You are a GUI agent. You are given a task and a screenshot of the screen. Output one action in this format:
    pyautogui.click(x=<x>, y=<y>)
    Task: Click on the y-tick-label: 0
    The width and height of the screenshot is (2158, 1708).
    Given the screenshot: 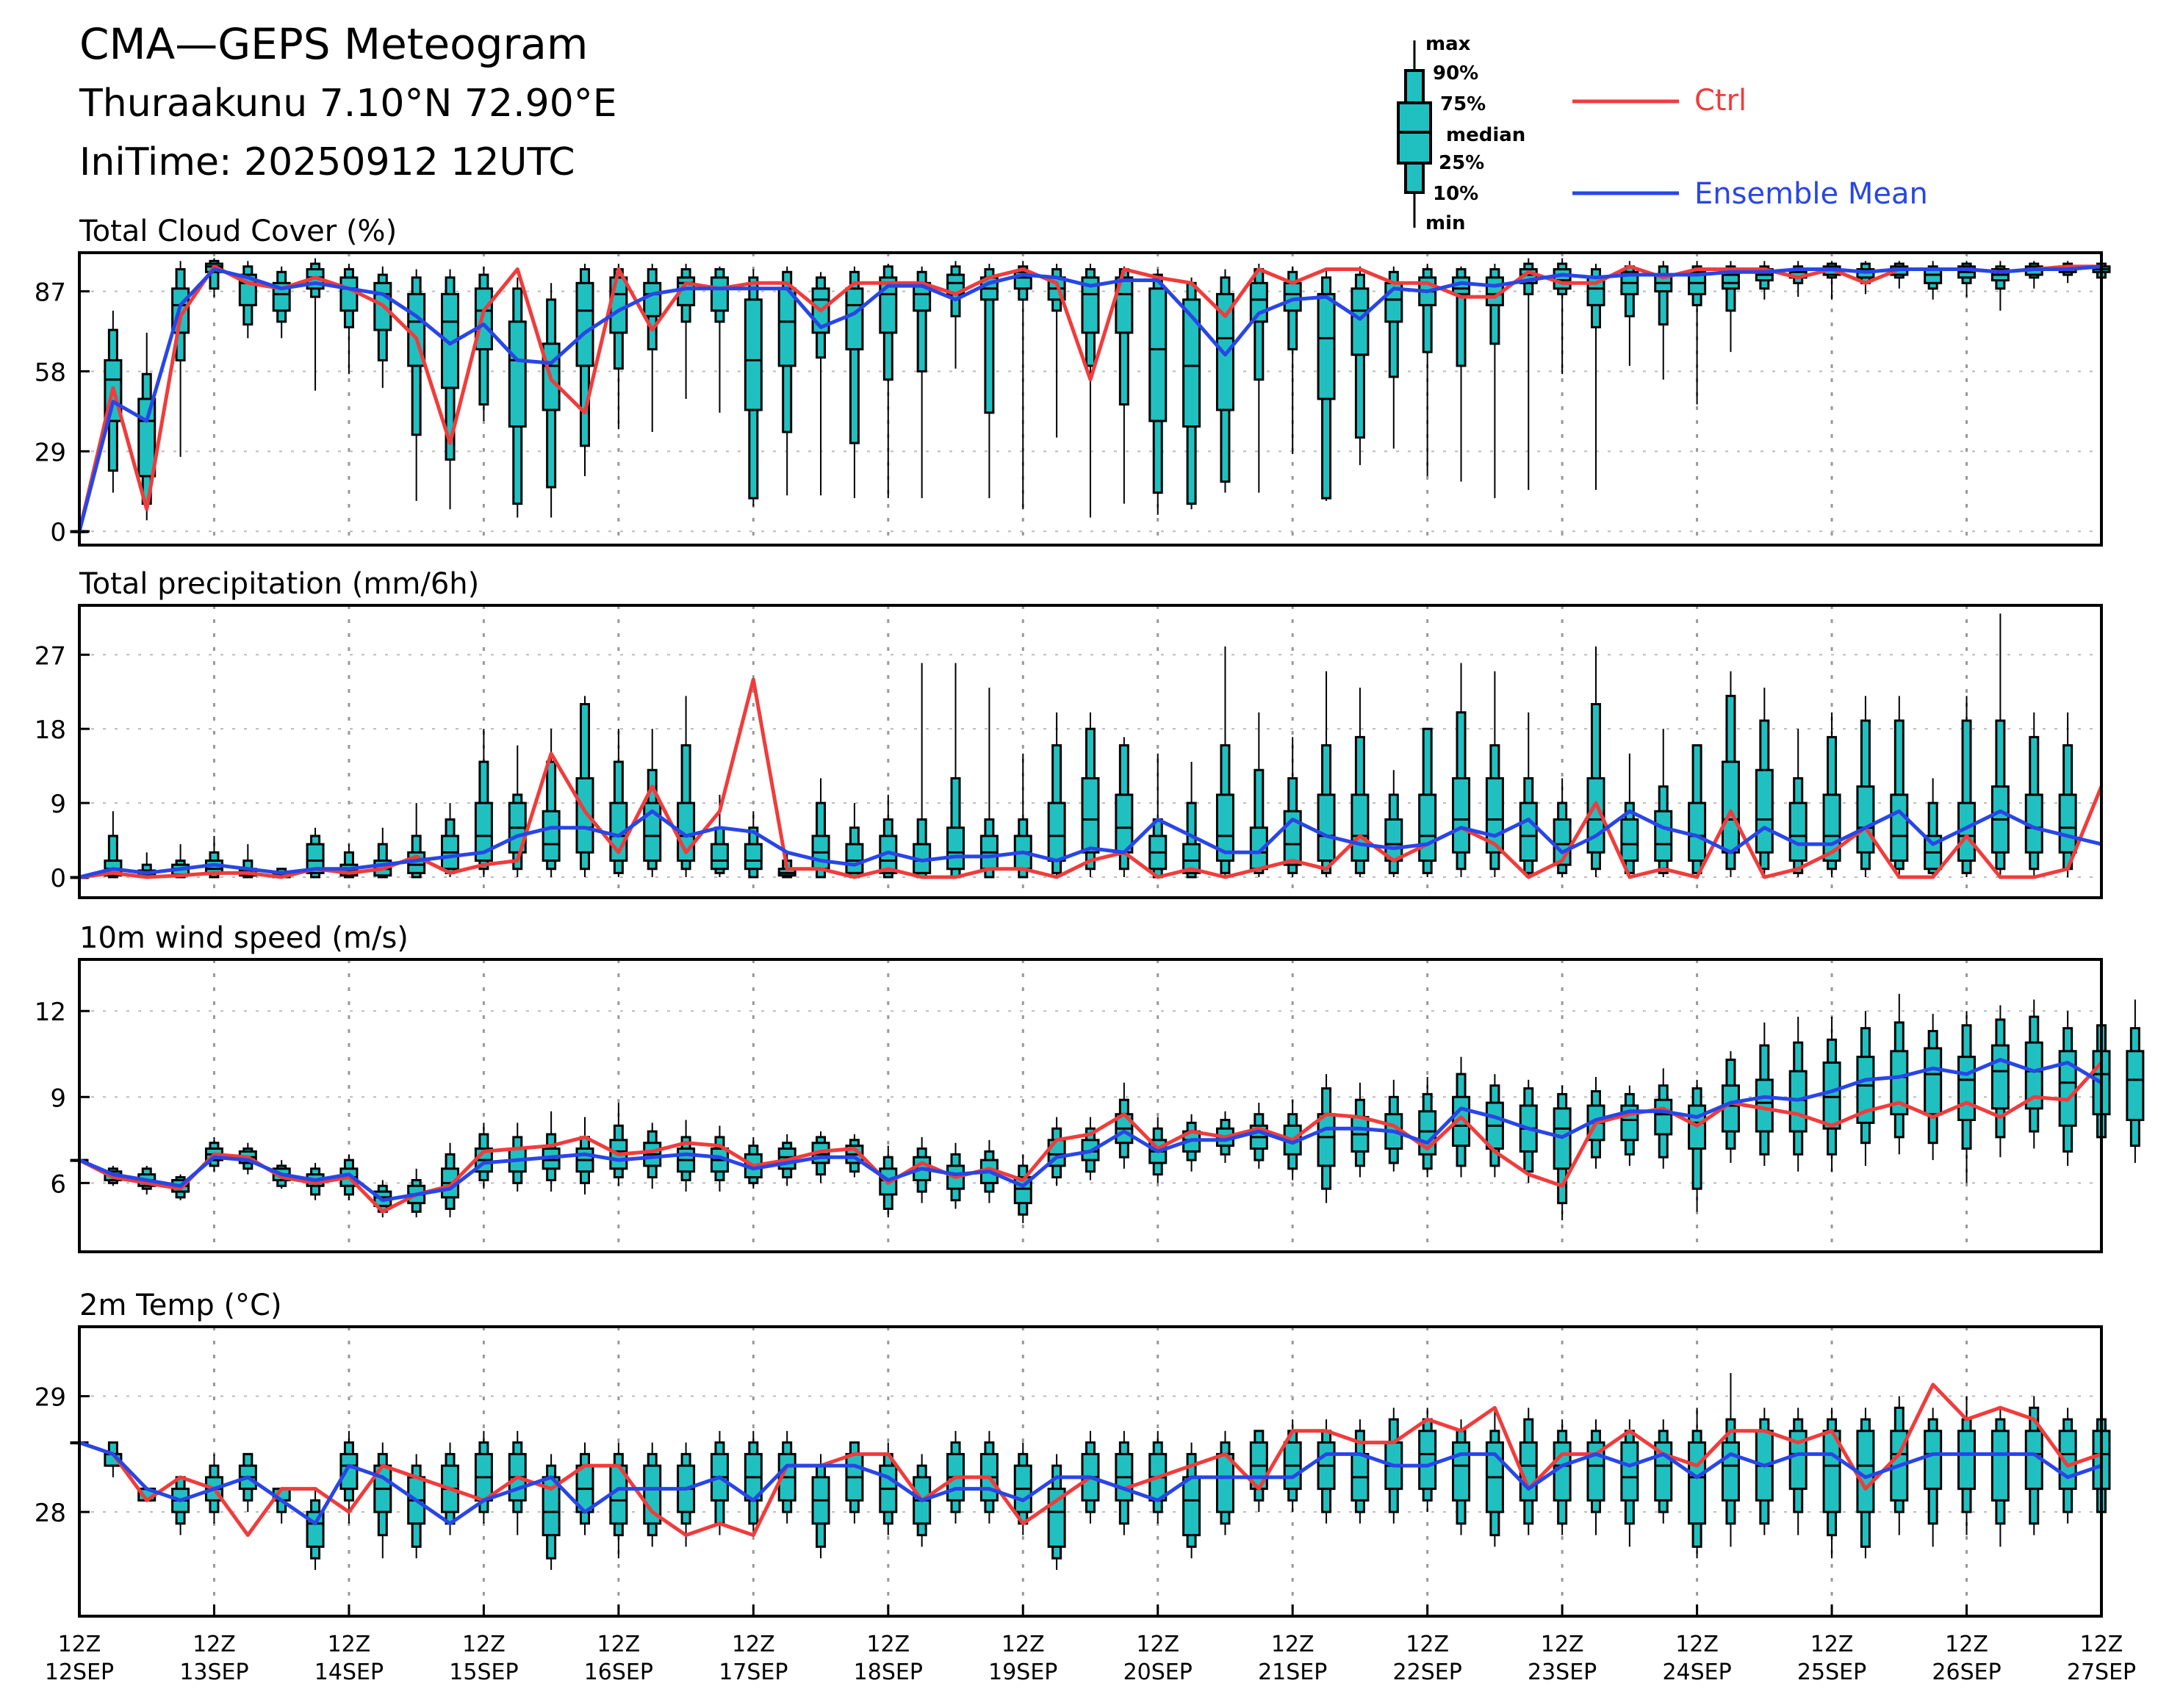 What is the action you would take?
    pyautogui.click(x=58, y=532)
    